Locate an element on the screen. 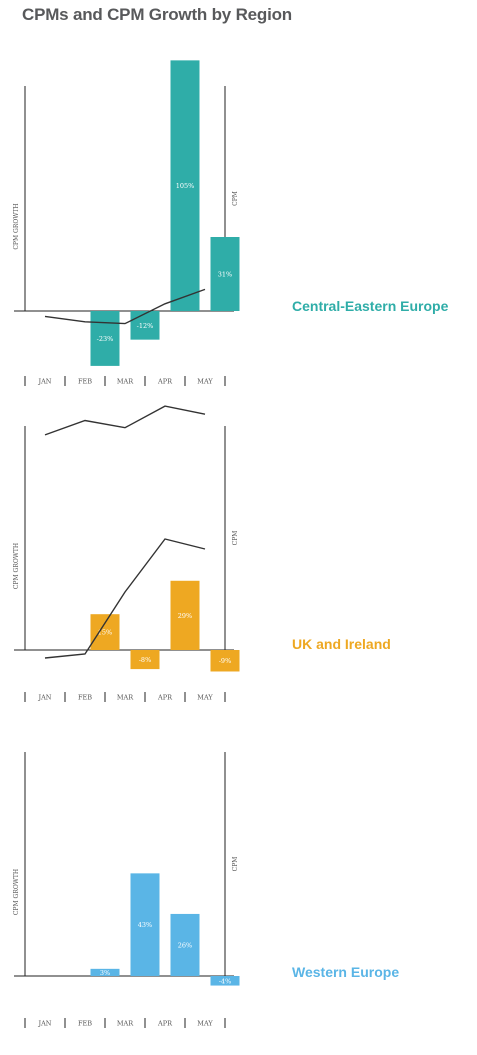 The height and width of the screenshot is (1055, 477). bar-data-label: 15% is located at coordinates (105, 633).